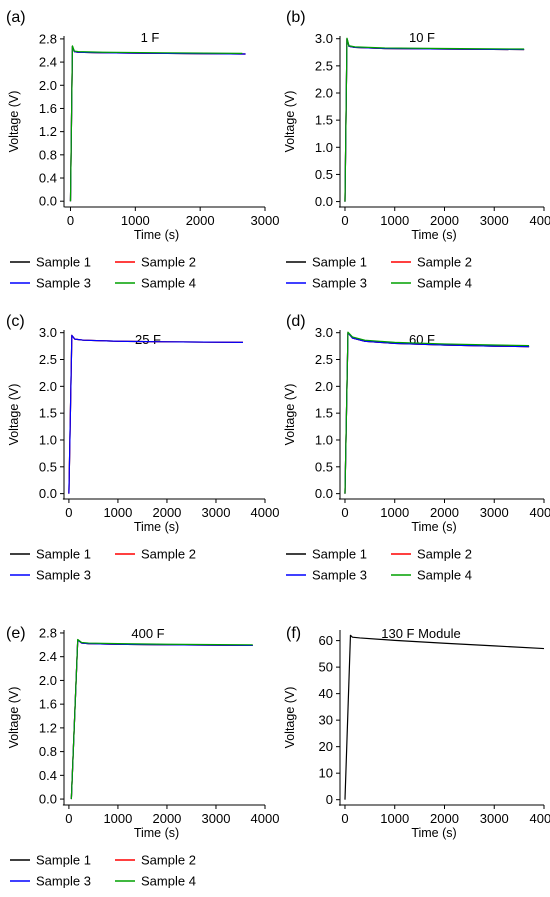  I want to click on y-tick-label: 30, so click(326, 720).